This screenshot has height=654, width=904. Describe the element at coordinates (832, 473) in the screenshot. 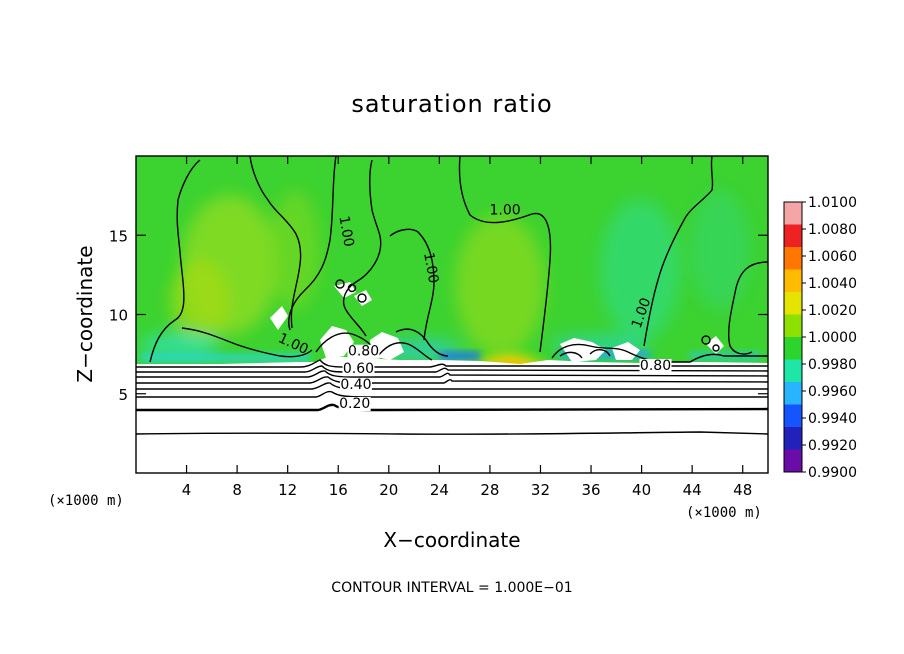

I see `colorbar-label: 0.9900` at that location.